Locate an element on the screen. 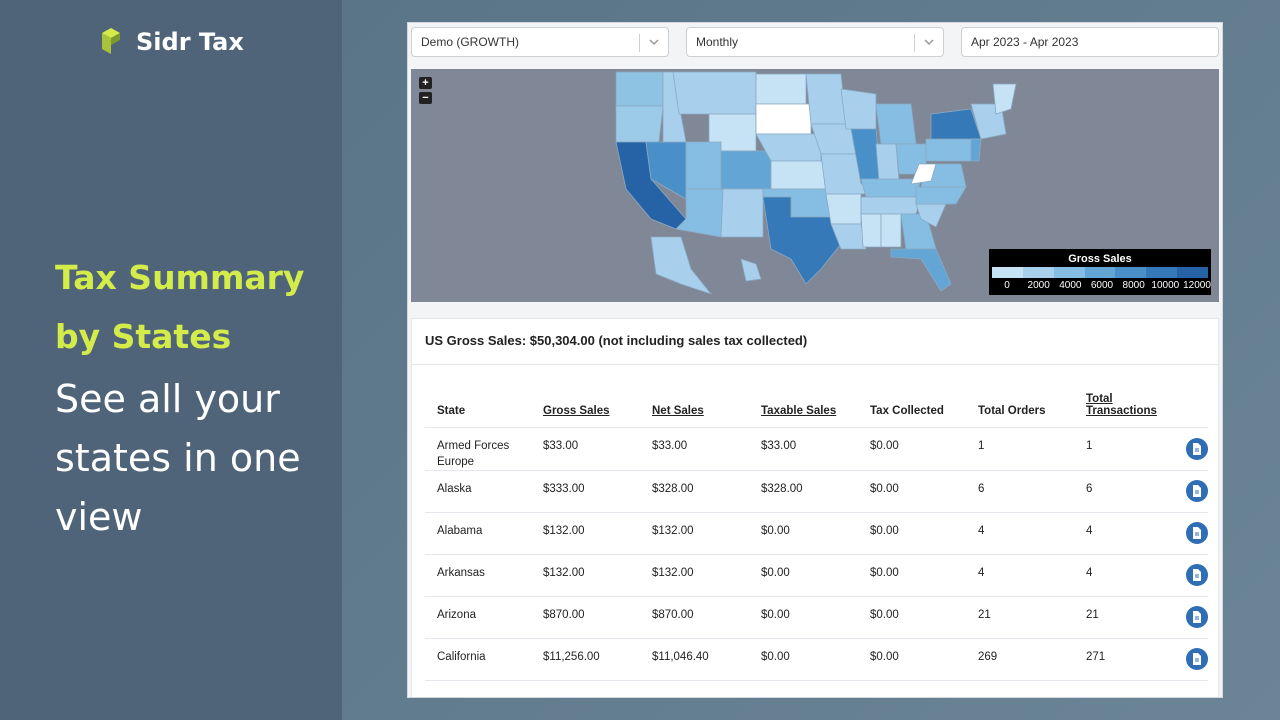 Image resolution: width=1280 pixels, height=720 pixels. table-row: Arizona $870.00 $870.00 $0.00 $0.00 21 21 is located at coordinates (816, 617).